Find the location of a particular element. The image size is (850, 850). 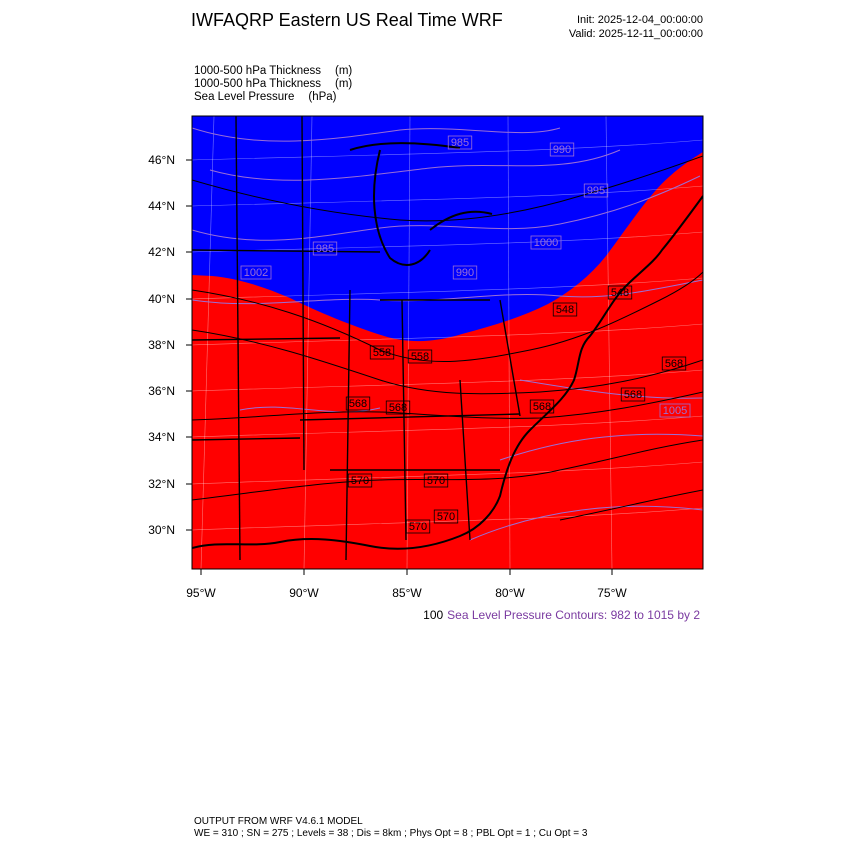

svg-text: 1002 is located at coordinates (256, 273).